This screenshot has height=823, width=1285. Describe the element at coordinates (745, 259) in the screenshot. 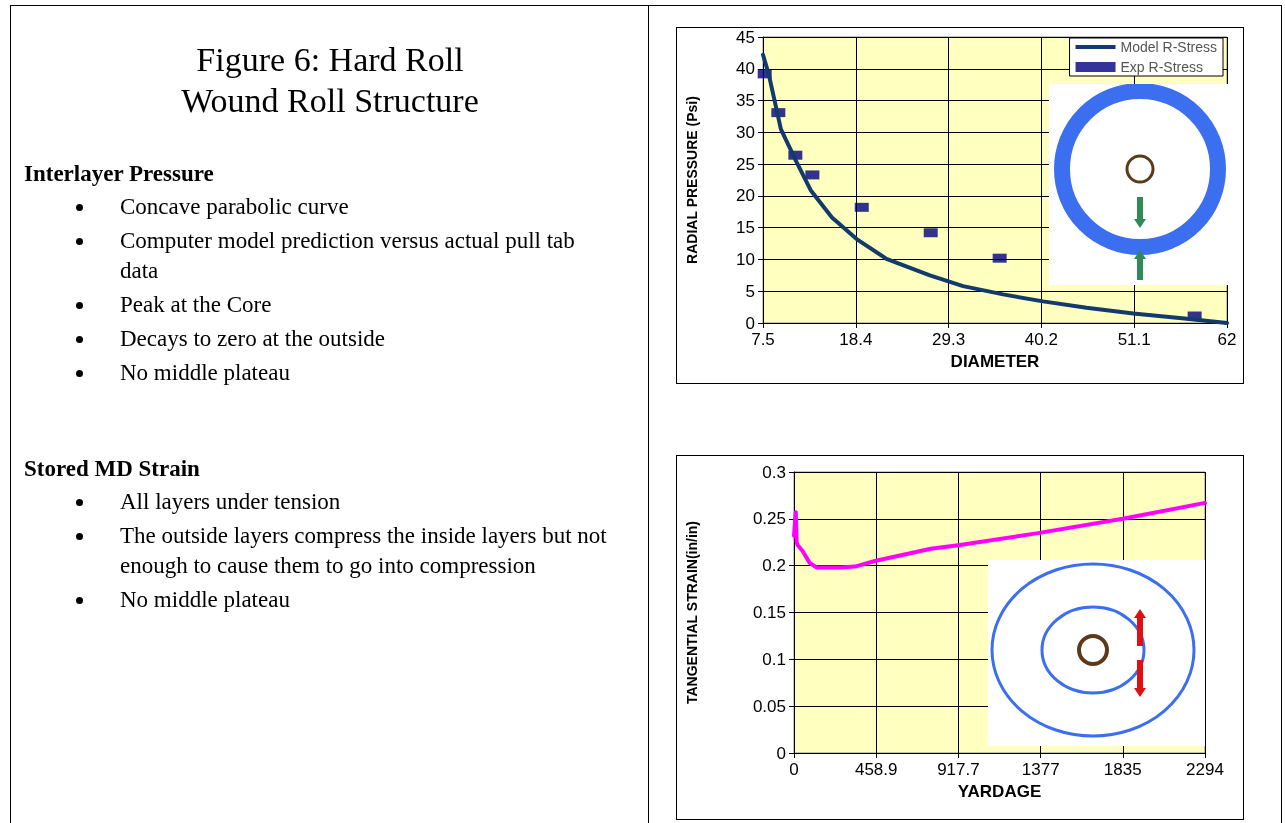

I see `y-tick-label: 10` at that location.